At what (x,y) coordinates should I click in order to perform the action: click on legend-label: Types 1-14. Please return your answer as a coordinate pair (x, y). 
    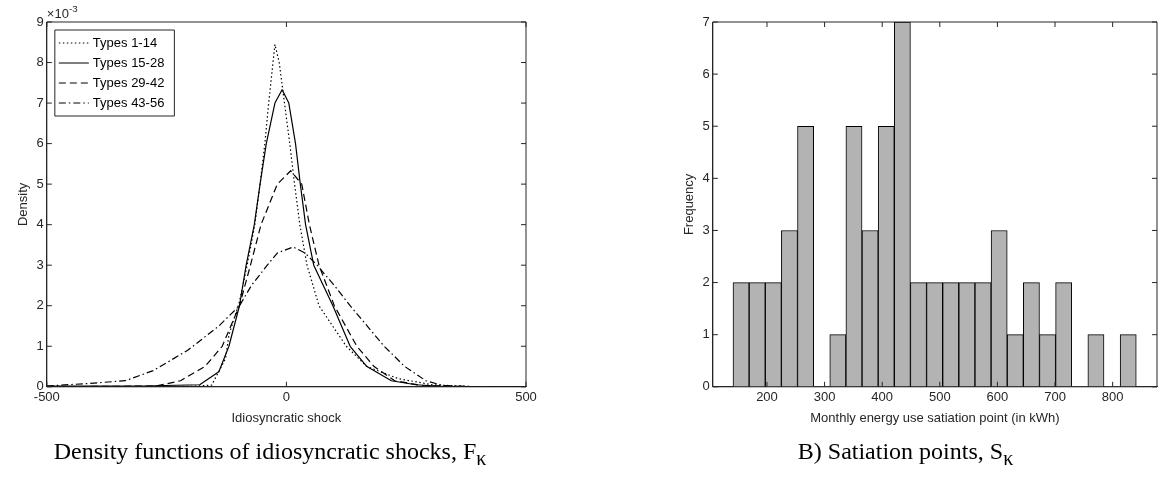
    Looking at the image, I should click on (125, 42).